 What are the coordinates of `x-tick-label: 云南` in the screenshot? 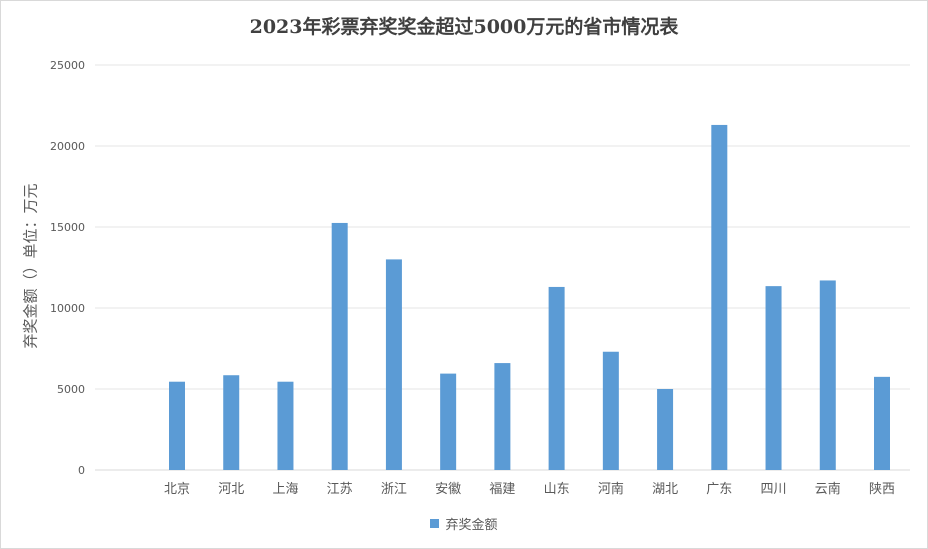 It's located at (828, 489).